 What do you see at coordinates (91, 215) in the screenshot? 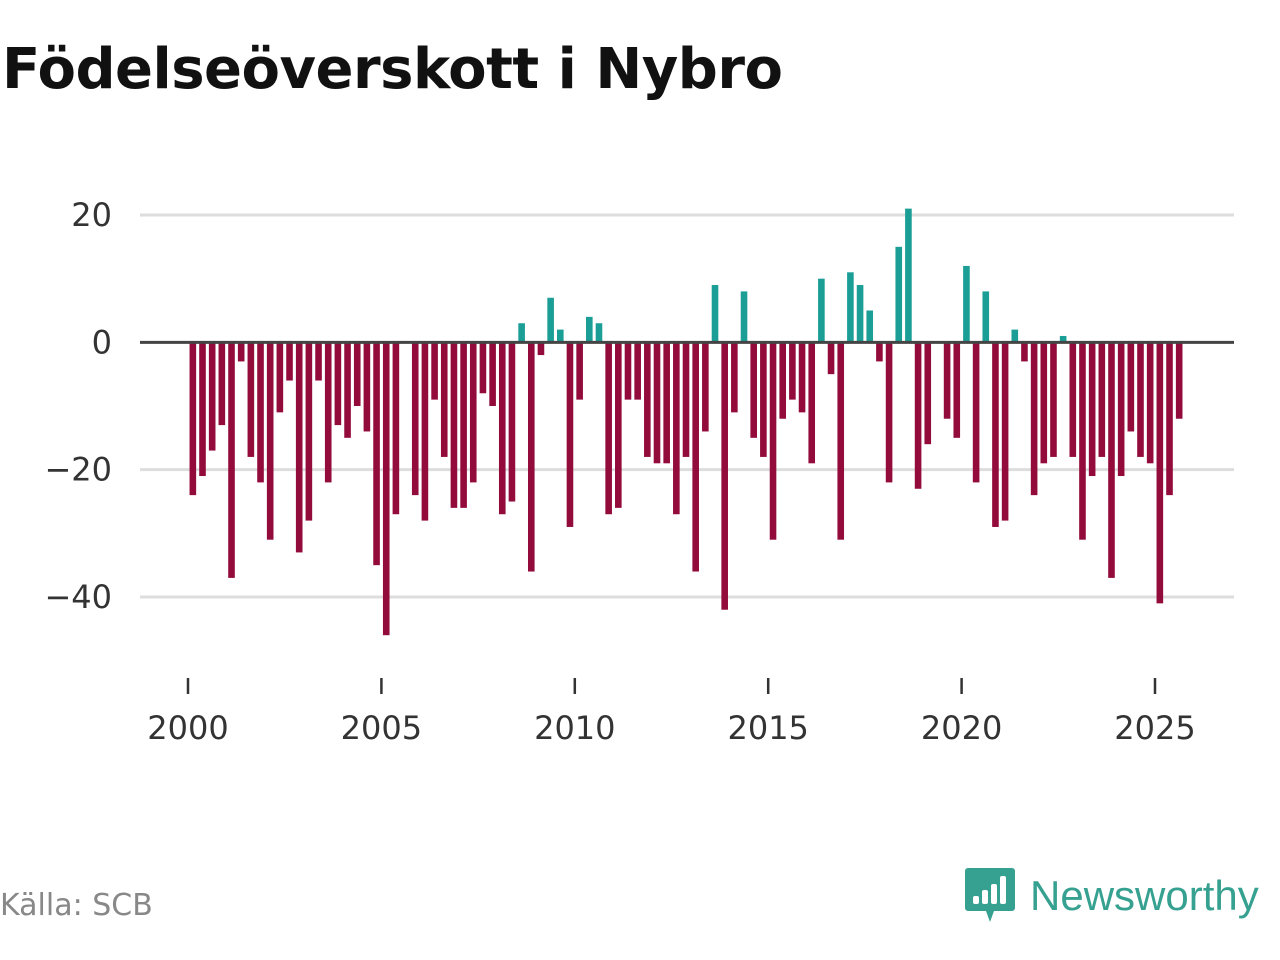
I see `y-tick-label: 20` at bounding box center [91, 215].